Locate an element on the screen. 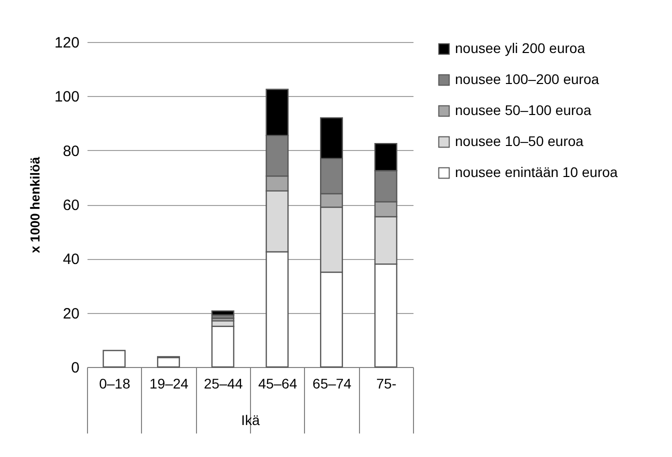  y-tick-label: 120 is located at coordinates (67, 43).